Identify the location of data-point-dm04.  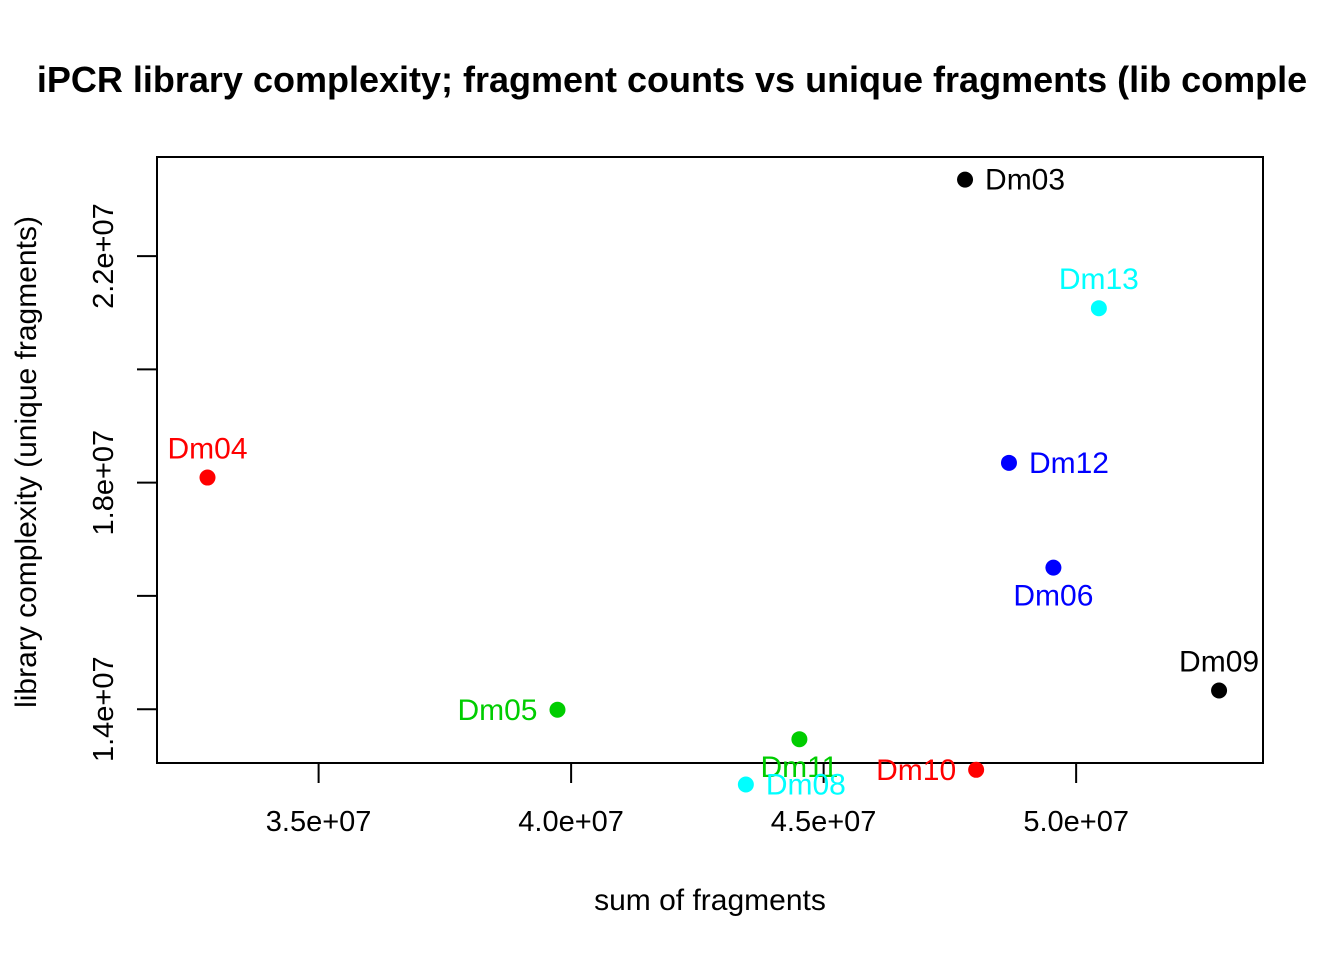
(207, 477).